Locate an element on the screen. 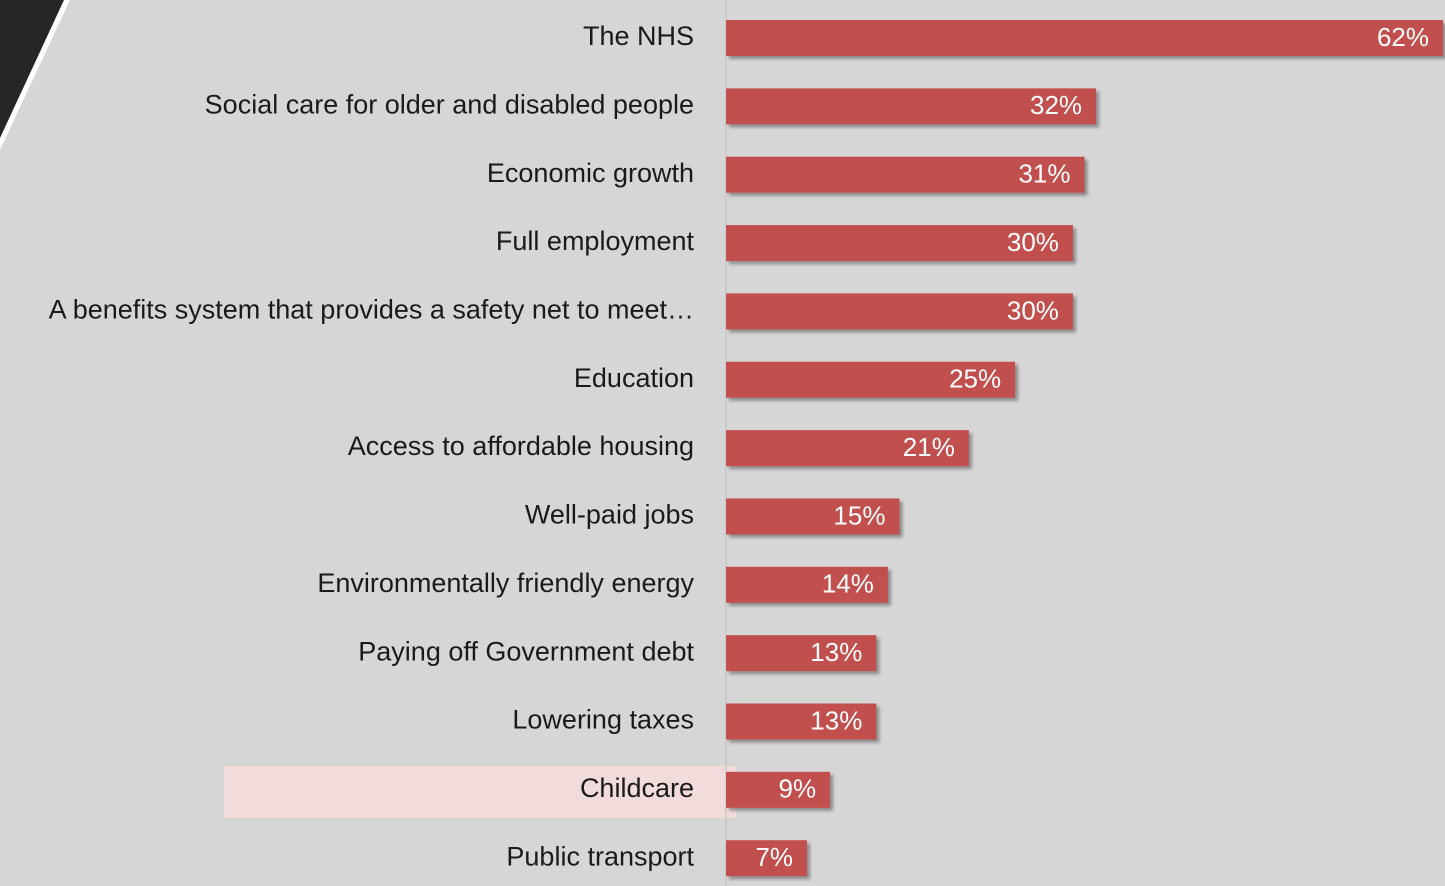  category-label: The NHS is located at coordinates (638, 36).